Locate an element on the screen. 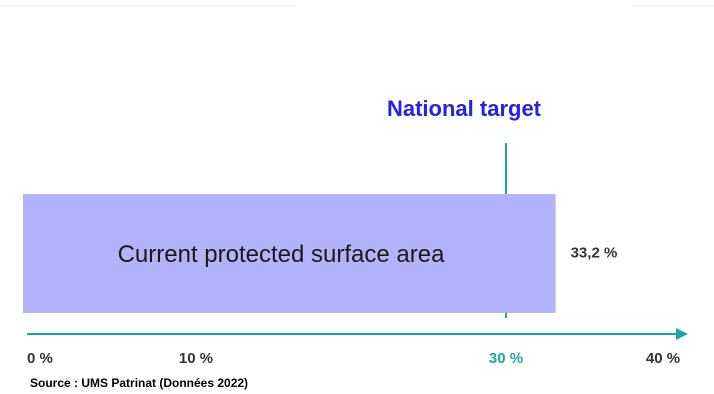 The height and width of the screenshot is (394, 714). x-tick-label: 30 % is located at coordinates (506, 358).